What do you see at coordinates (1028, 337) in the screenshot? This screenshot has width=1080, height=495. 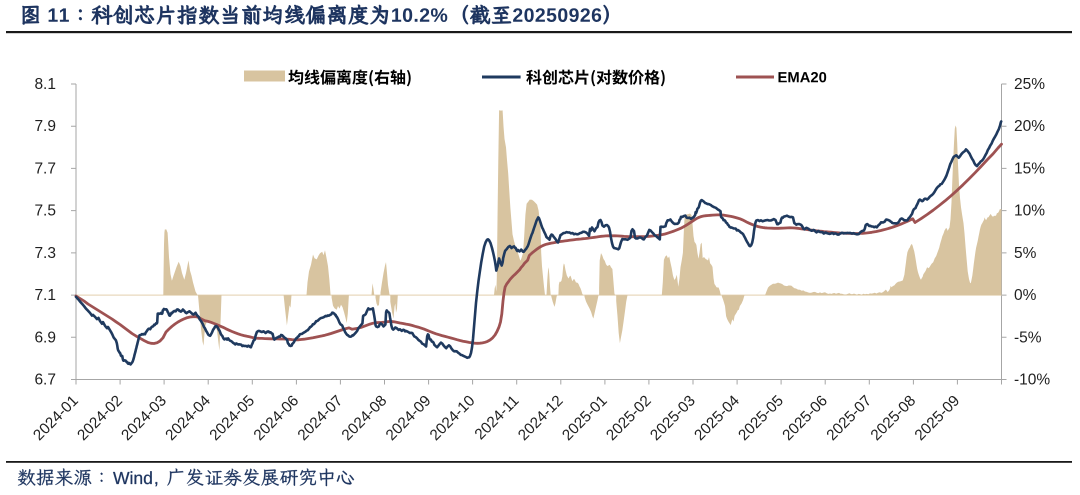 I see `svg-text: -5%` at bounding box center [1028, 337].